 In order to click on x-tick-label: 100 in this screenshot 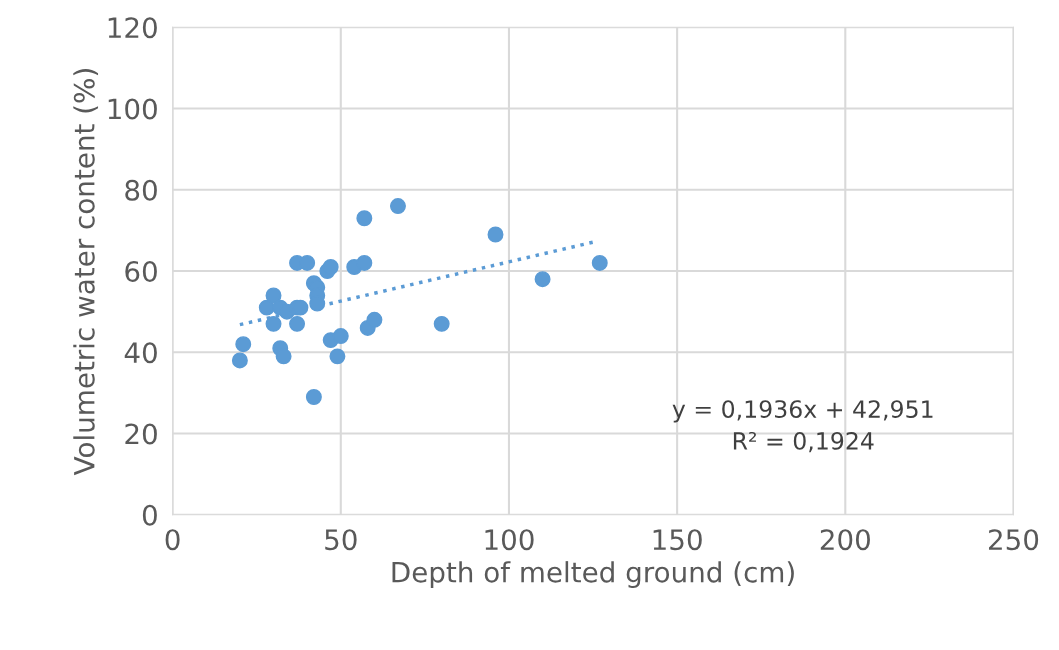, I will do `click(509, 540)`.